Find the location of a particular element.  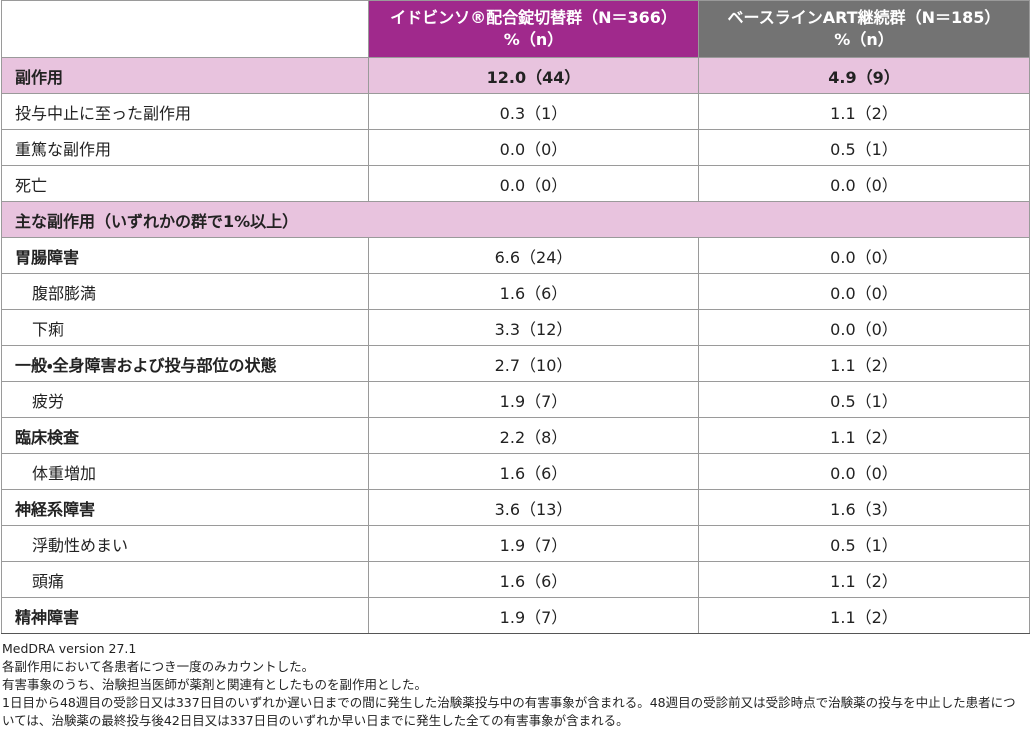

table-row: 副作用 12.0（44） 4.9（9） is located at coordinates (515, 75).